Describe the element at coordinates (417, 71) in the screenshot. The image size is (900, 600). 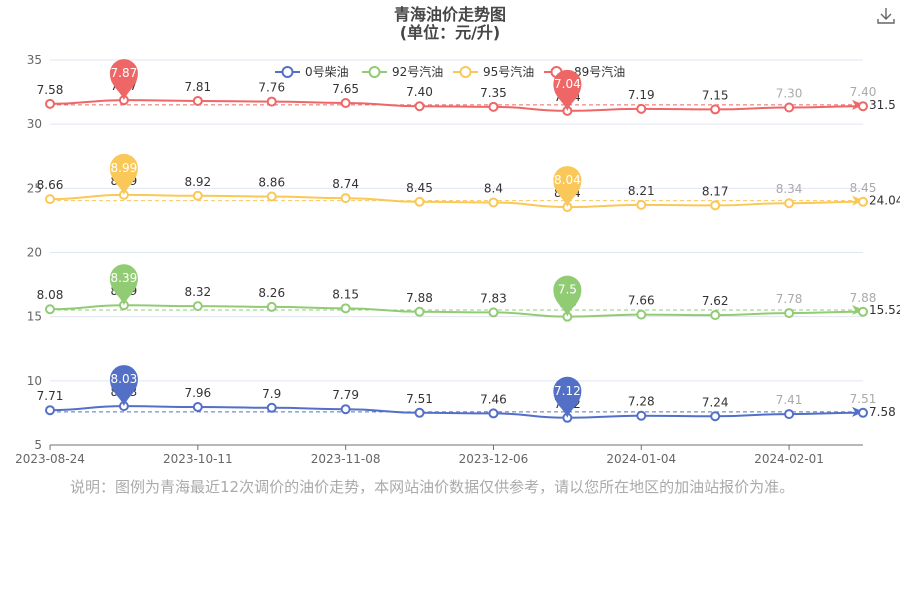
I see `legend-label: 92号汽油` at that location.